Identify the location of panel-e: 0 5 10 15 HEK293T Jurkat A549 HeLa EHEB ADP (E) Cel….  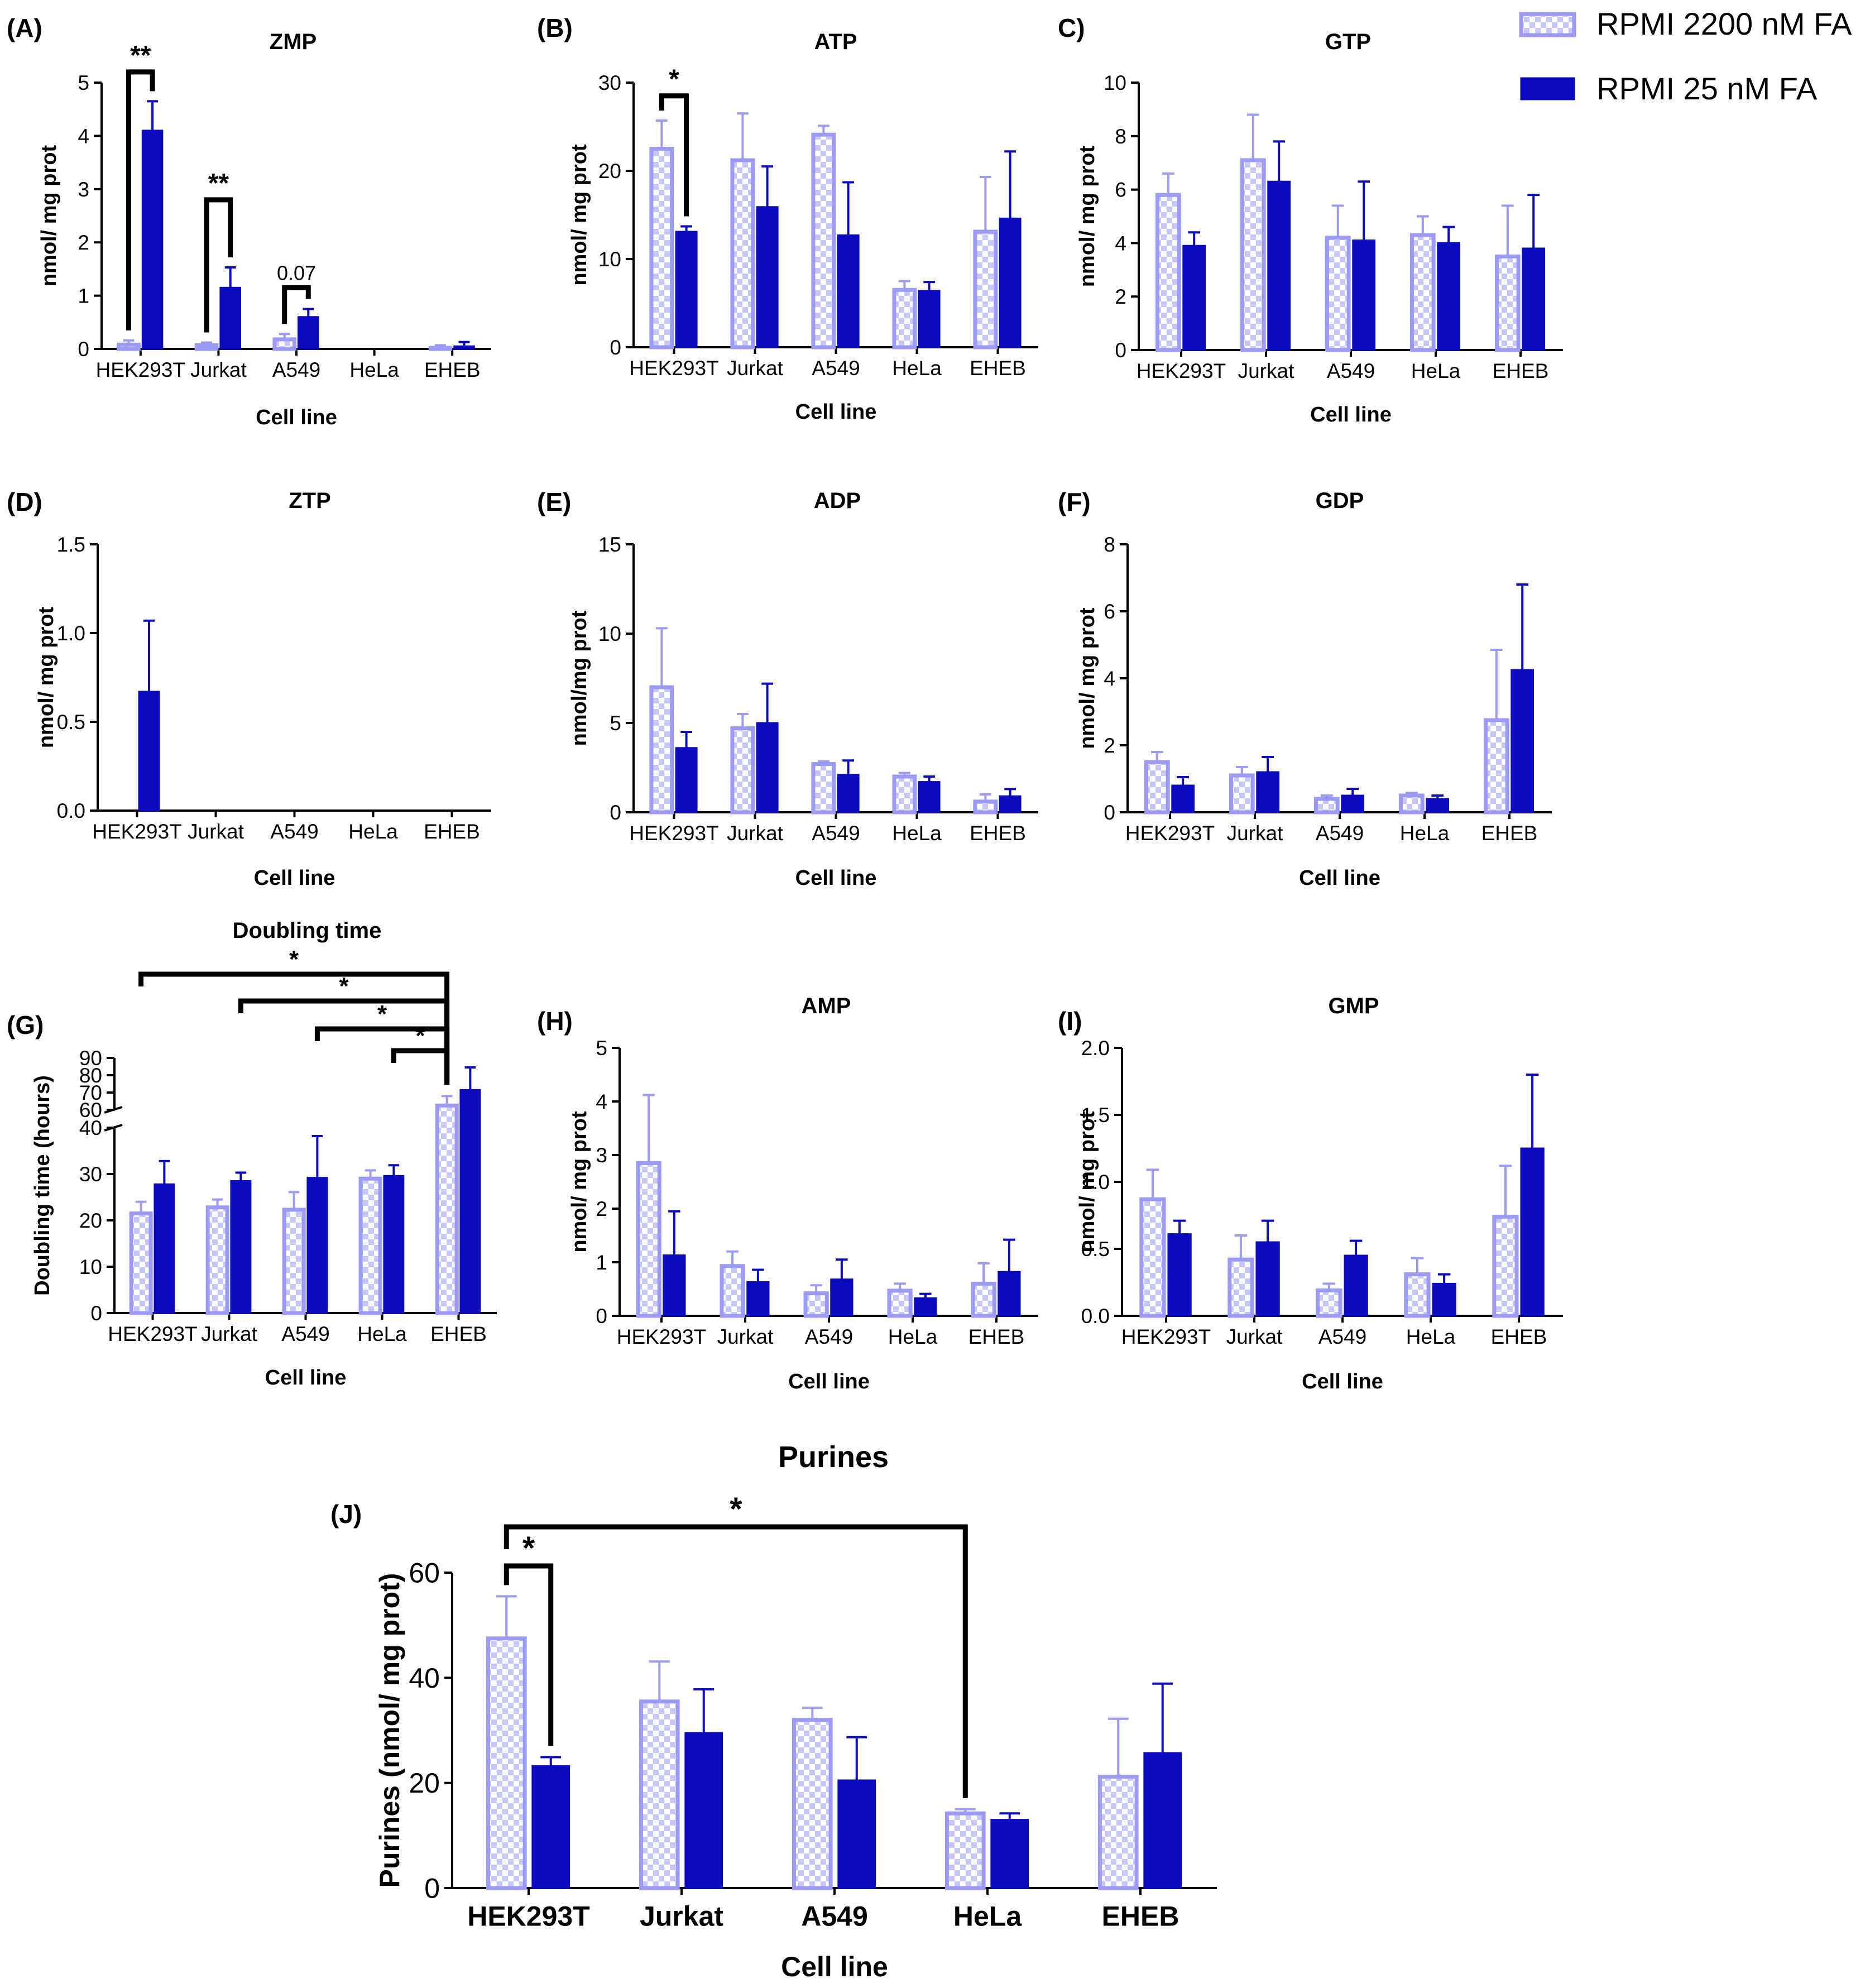
(787, 689).